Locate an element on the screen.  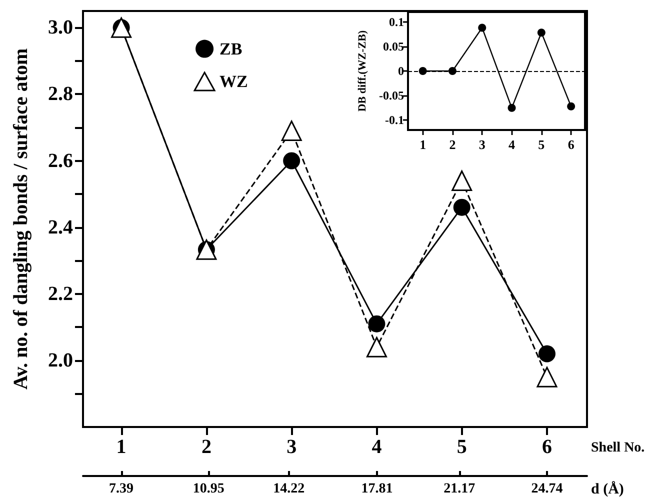
y-tick-label: 0.05 is located at coordinates (393, 46).